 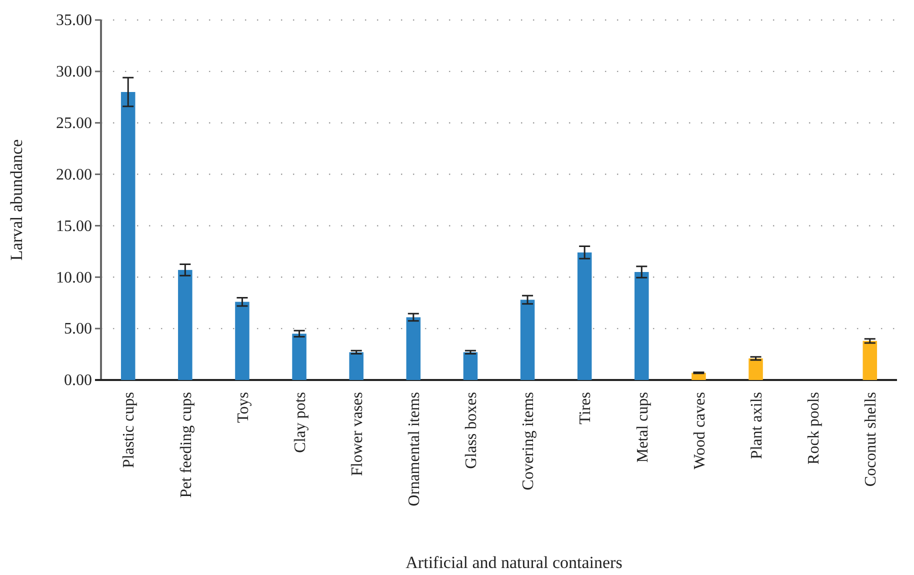 I want to click on x-tick-label: Metal cups, so click(x=643, y=427).